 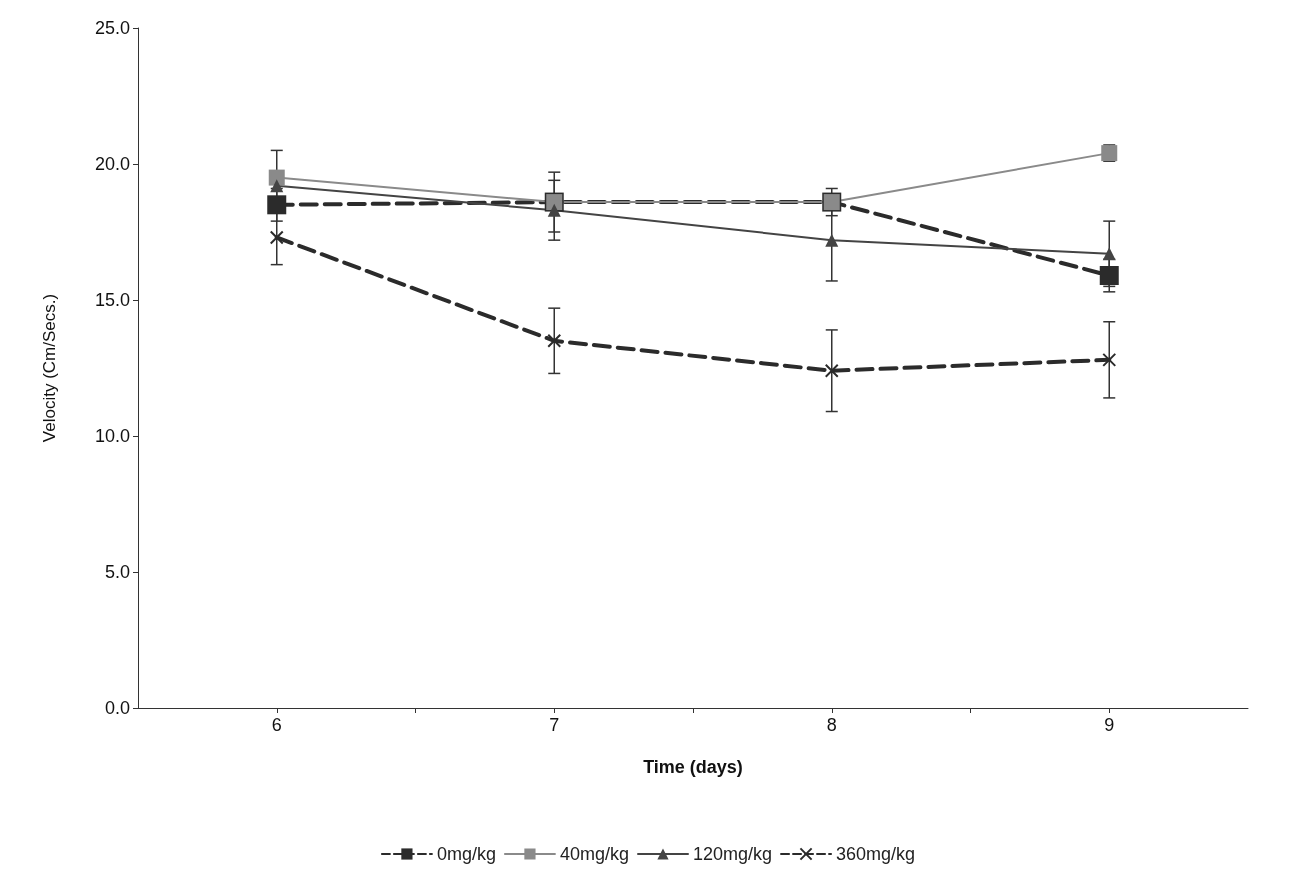 I want to click on y-tick-label: 20.0, so click(x=112, y=164).